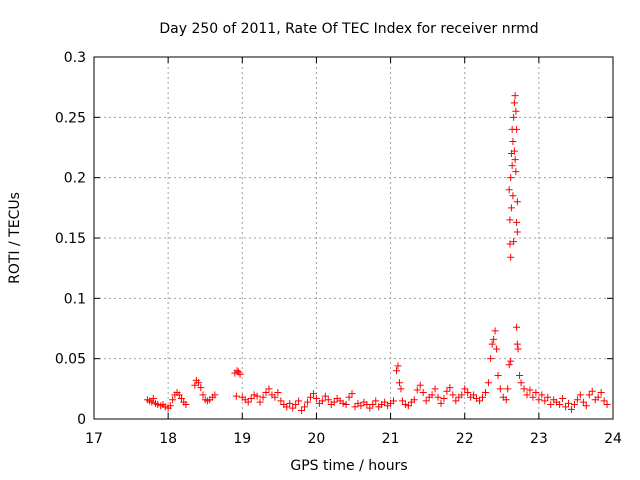 The image size is (640, 480). Describe the element at coordinates (75, 299) in the screenshot. I see `y-tick-label: 0.1` at that location.